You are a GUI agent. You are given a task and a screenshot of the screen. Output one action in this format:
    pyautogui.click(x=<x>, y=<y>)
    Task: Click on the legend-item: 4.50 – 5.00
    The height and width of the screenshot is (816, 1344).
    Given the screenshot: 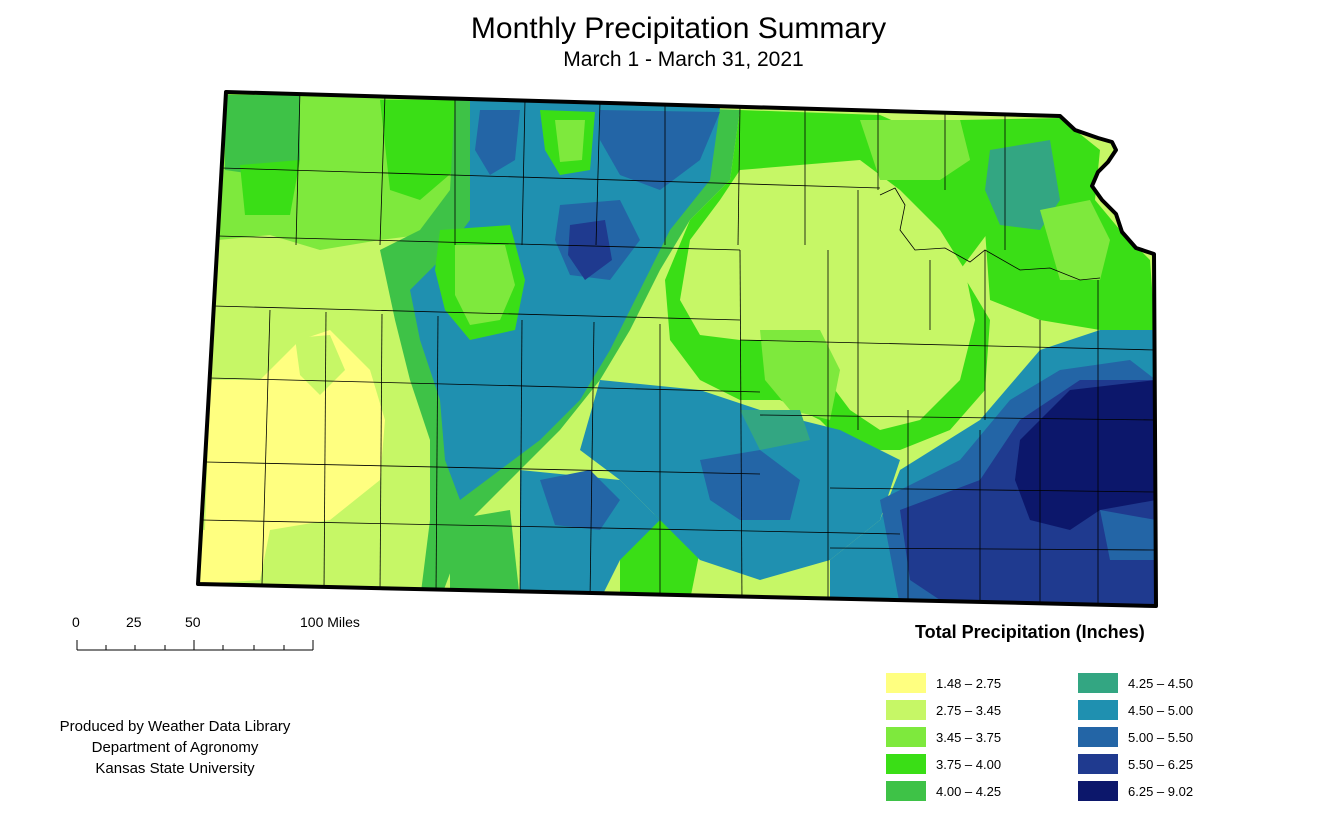 What is the action you would take?
    pyautogui.click(x=1135, y=710)
    